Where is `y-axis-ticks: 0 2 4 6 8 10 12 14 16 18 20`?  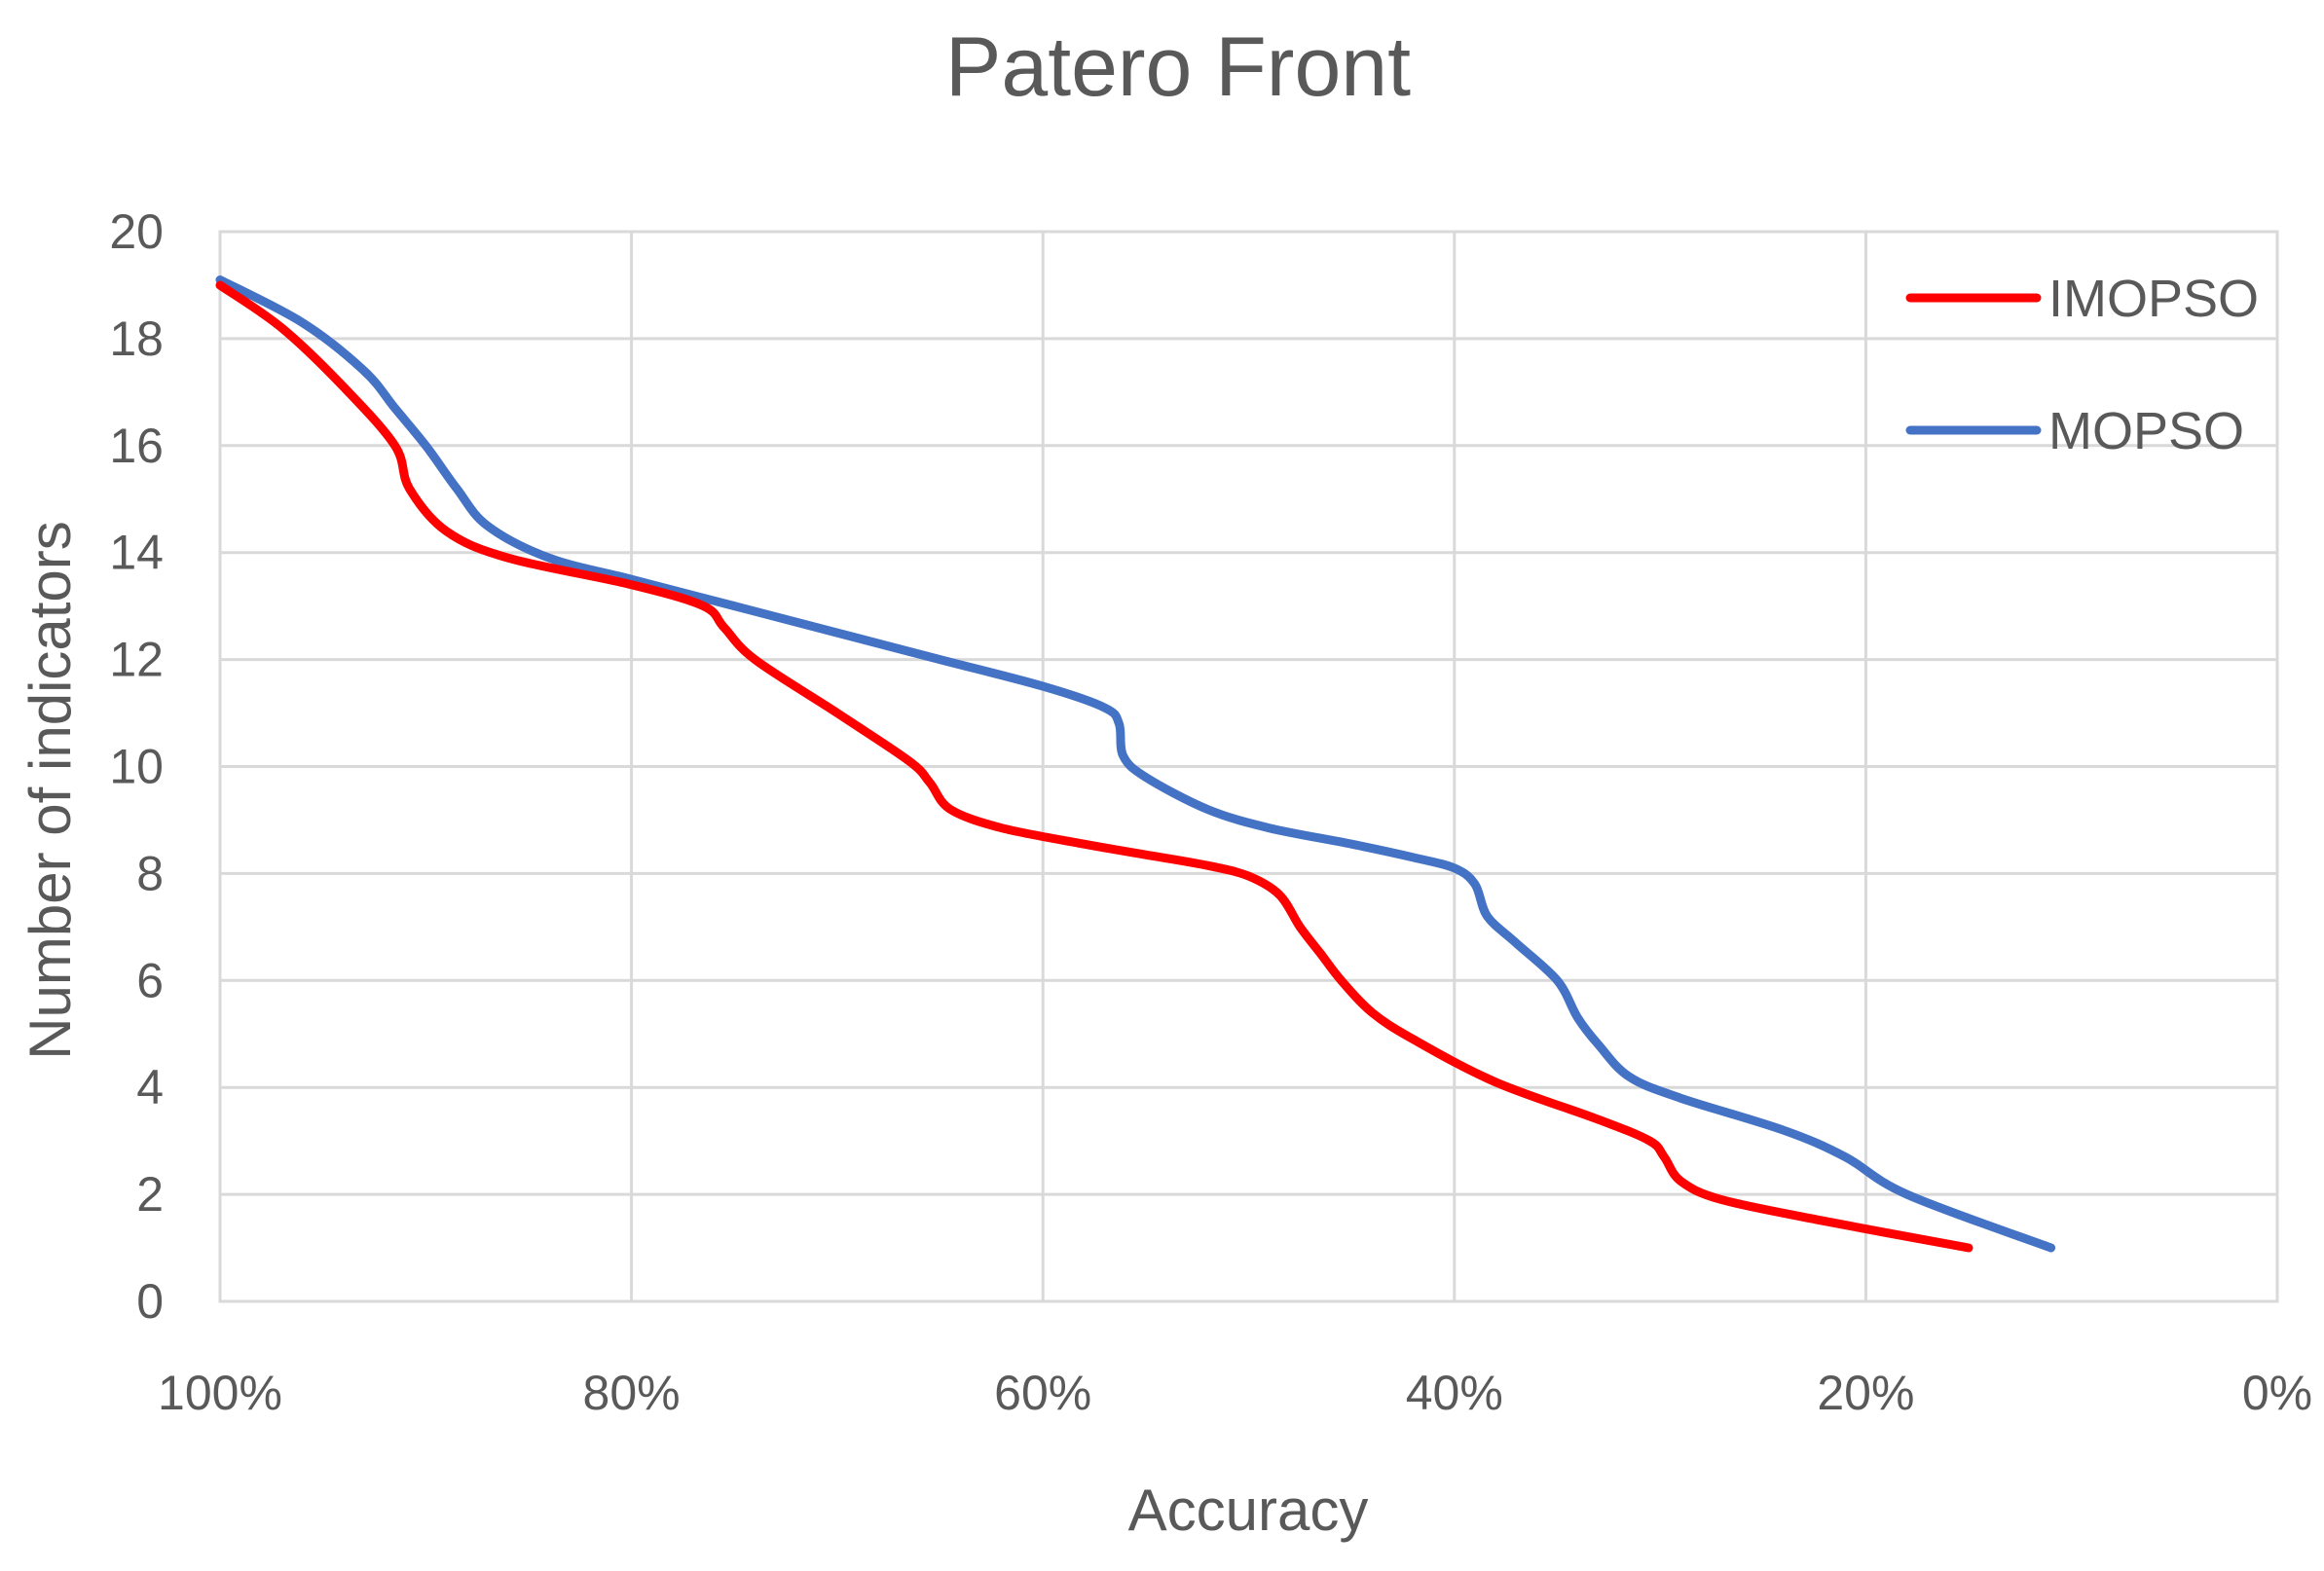
y-axis-ticks: 0 2 4 6 8 10 12 14 16 18 20 is located at coordinates (136, 766).